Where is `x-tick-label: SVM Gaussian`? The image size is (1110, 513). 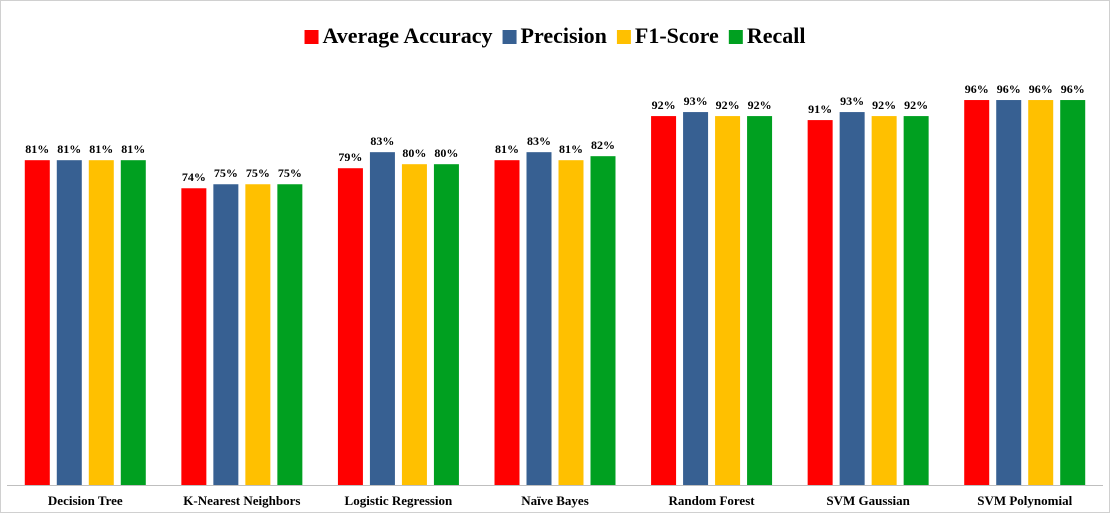 x-tick-label: SVM Gaussian is located at coordinates (868, 500).